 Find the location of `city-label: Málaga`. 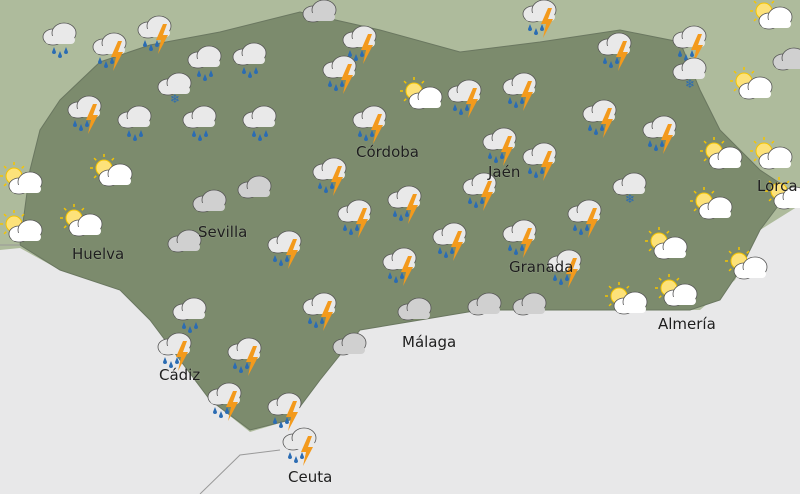

city-label: Málaga is located at coordinates (429, 342).